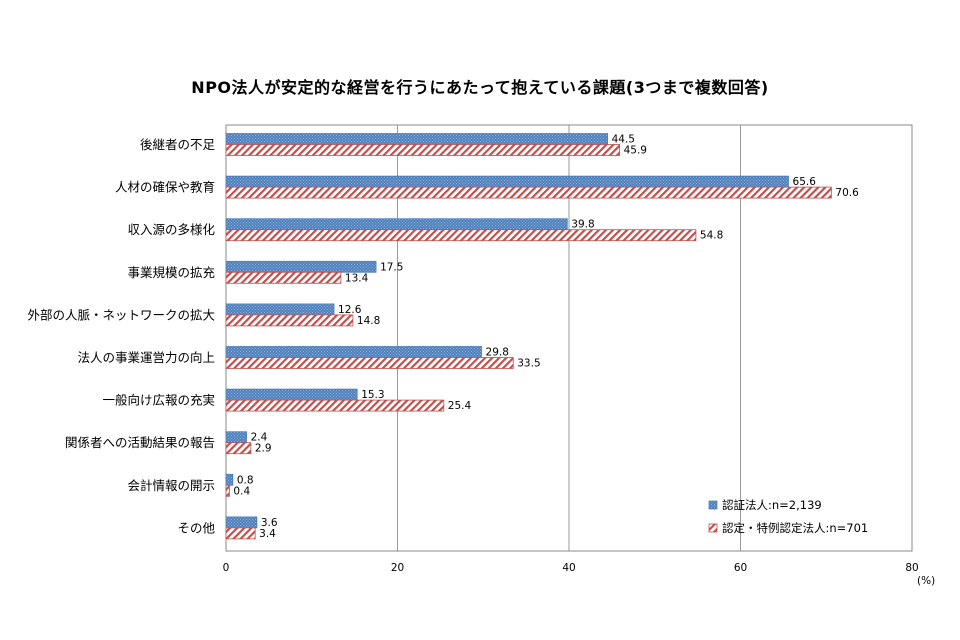  I want to click on data-label: 29.8, so click(497, 353).